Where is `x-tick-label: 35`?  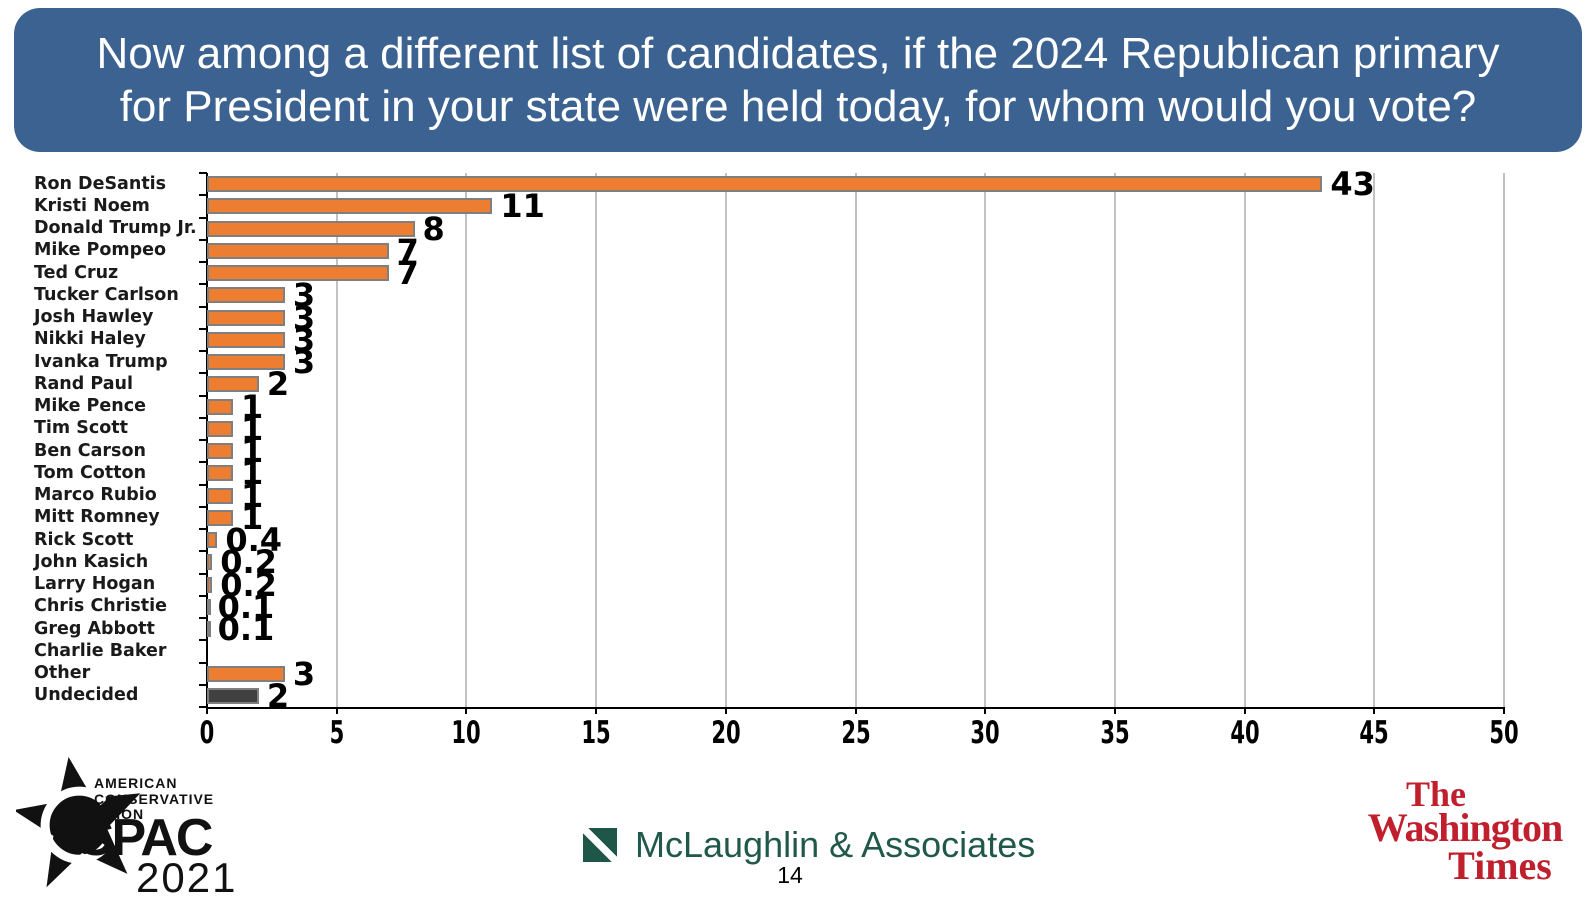
x-tick-label: 35 is located at coordinates (1115, 733).